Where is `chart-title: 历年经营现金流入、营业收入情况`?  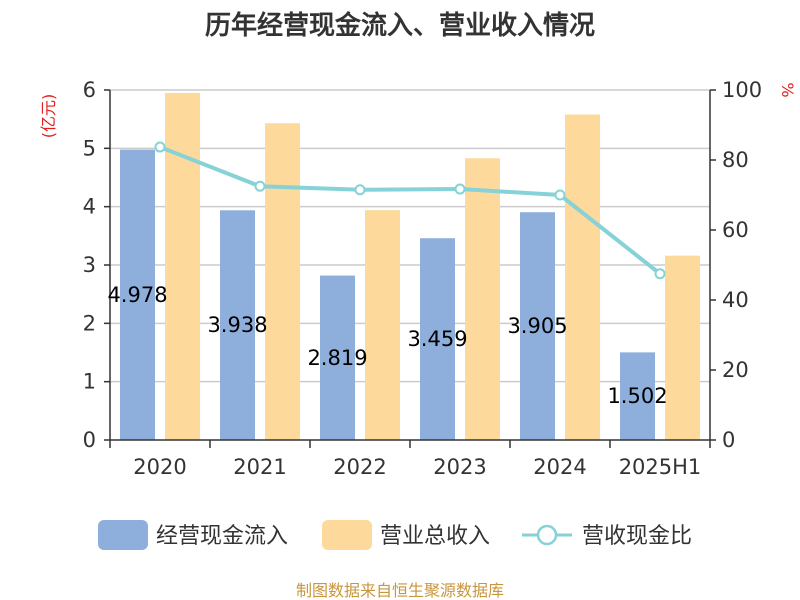 chart-title: 历年经营现金流入、营业收入情况 is located at coordinates (400, 25).